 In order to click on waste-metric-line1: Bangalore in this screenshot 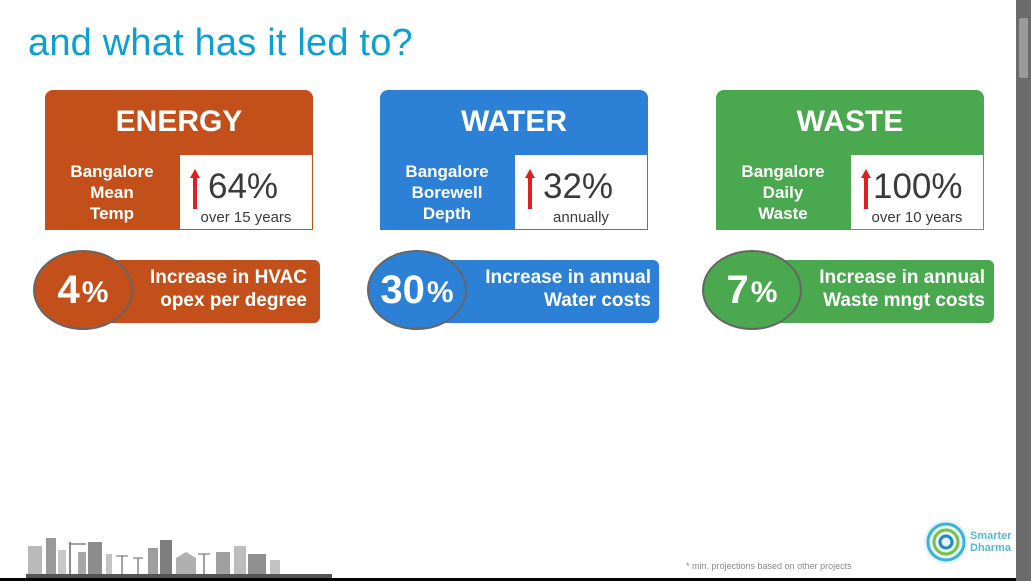, I will do `click(783, 171)`.